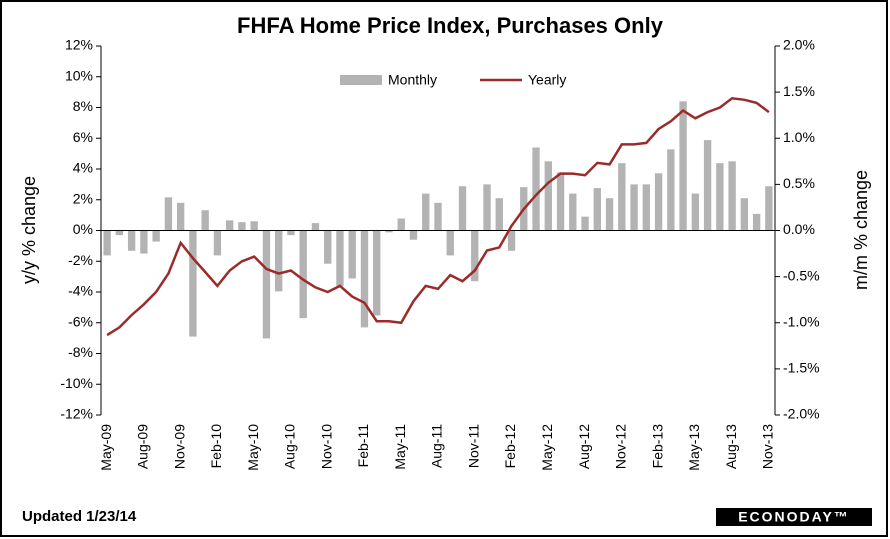 The width and height of the screenshot is (890, 539). Describe the element at coordinates (801, 275) in the screenshot. I see `y2-tick-label: -0.5%` at that location.